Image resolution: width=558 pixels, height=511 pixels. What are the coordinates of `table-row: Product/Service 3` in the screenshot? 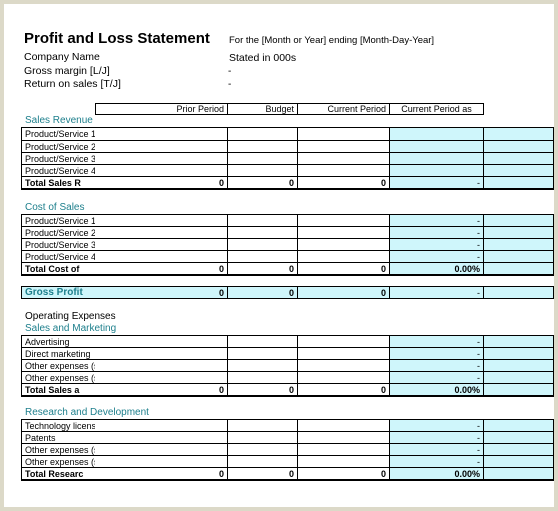 It's located at (287, 159).